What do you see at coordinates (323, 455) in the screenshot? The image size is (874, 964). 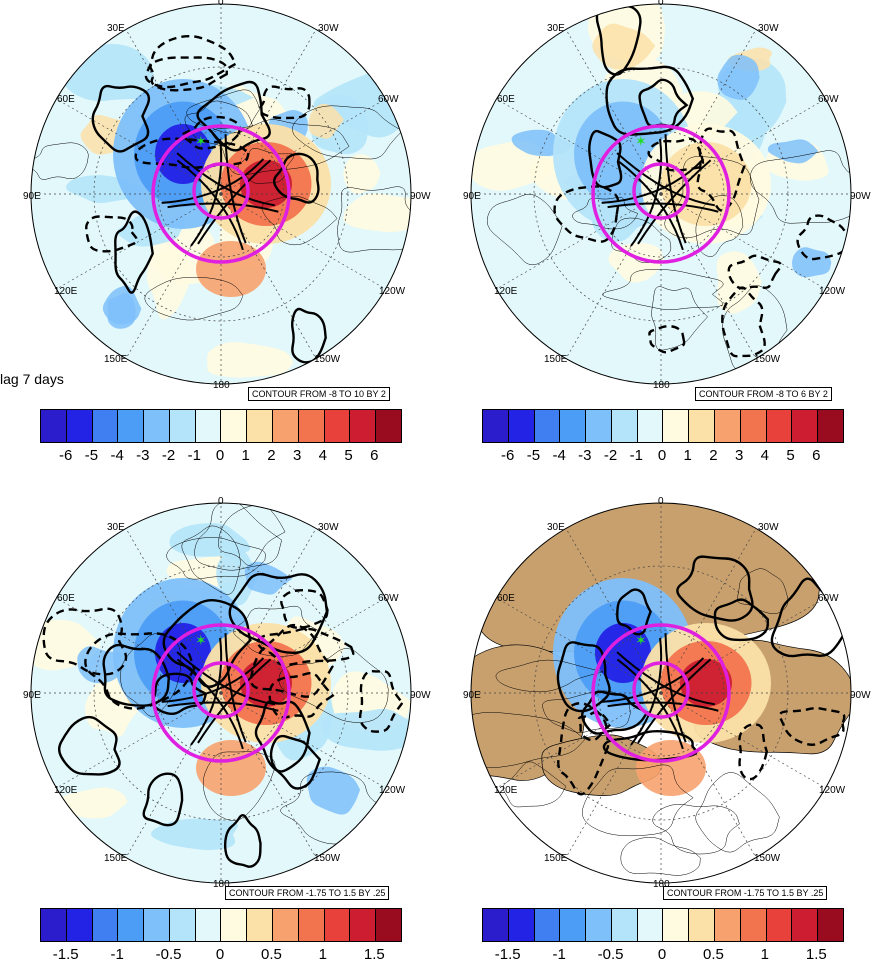 I see `colorbar-tick-label: 4` at bounding box center [323, 455].